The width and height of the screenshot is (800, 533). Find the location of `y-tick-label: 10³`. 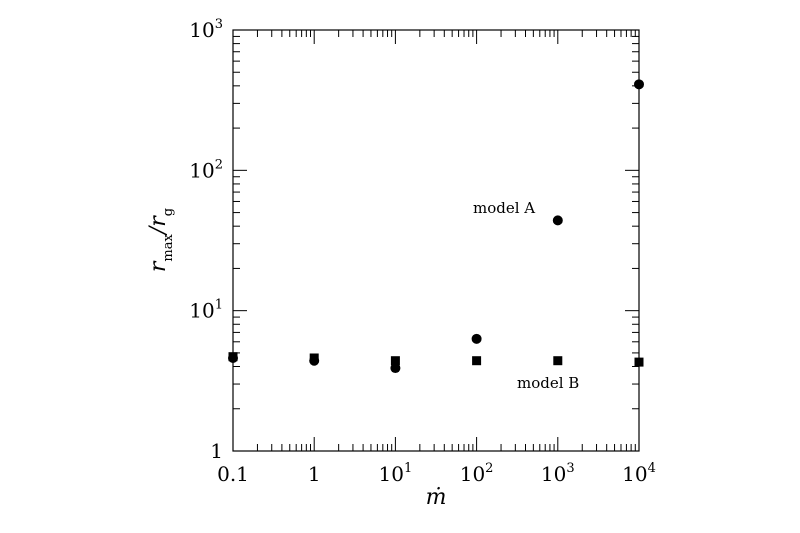

y-tick-label: 10³ is located at coordinates (206, 29).